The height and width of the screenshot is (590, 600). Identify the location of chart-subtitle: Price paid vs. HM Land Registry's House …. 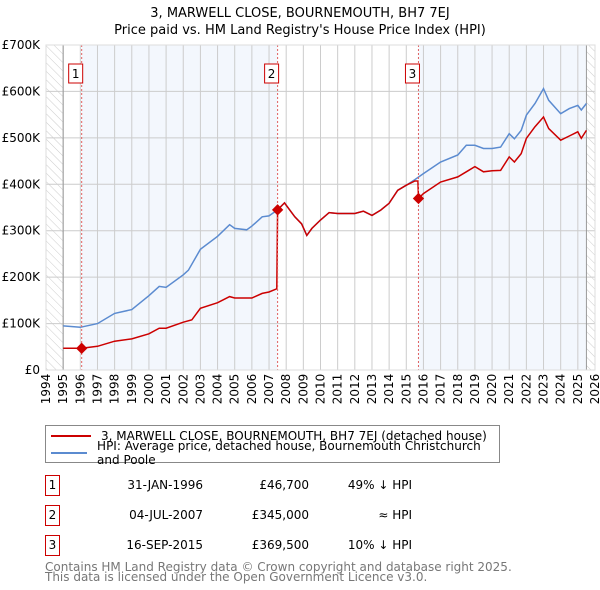
(300, 30).